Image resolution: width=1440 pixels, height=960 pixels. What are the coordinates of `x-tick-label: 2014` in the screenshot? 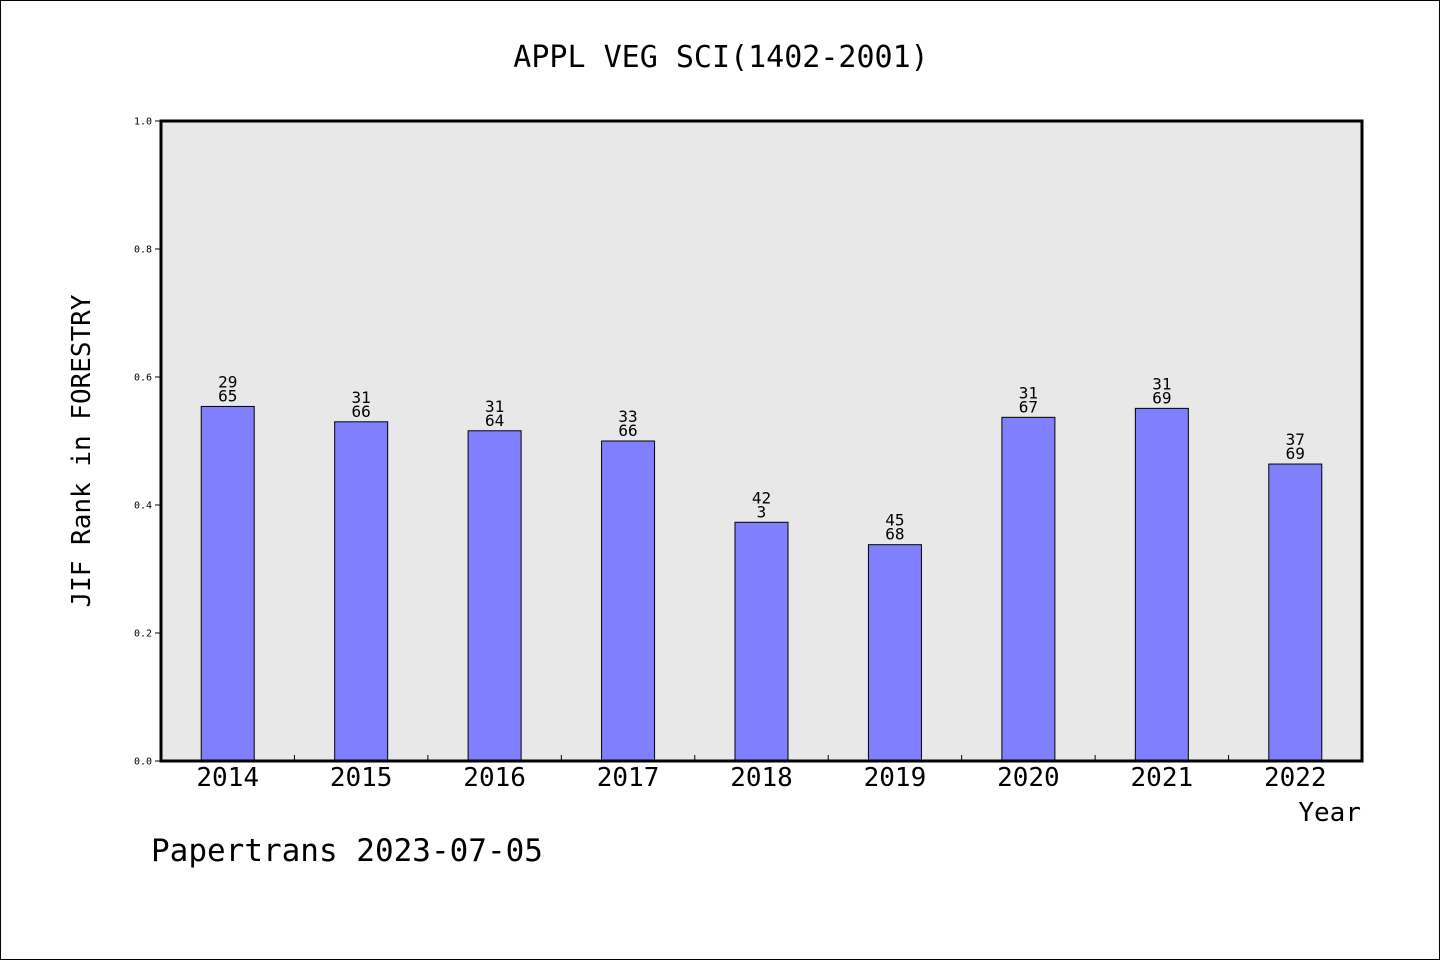 It's located at (227, 778).